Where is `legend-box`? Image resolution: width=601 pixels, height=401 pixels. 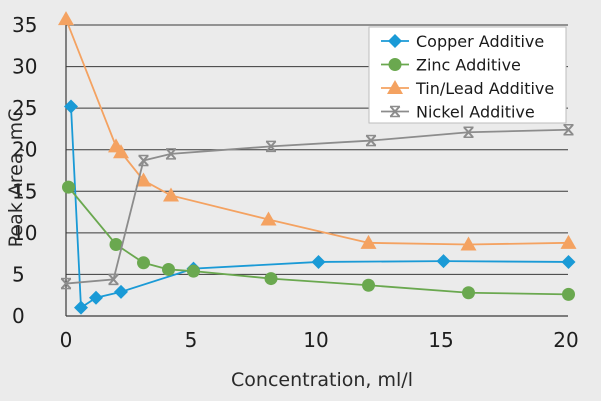 legend-box is located at coordinates (467, 75).